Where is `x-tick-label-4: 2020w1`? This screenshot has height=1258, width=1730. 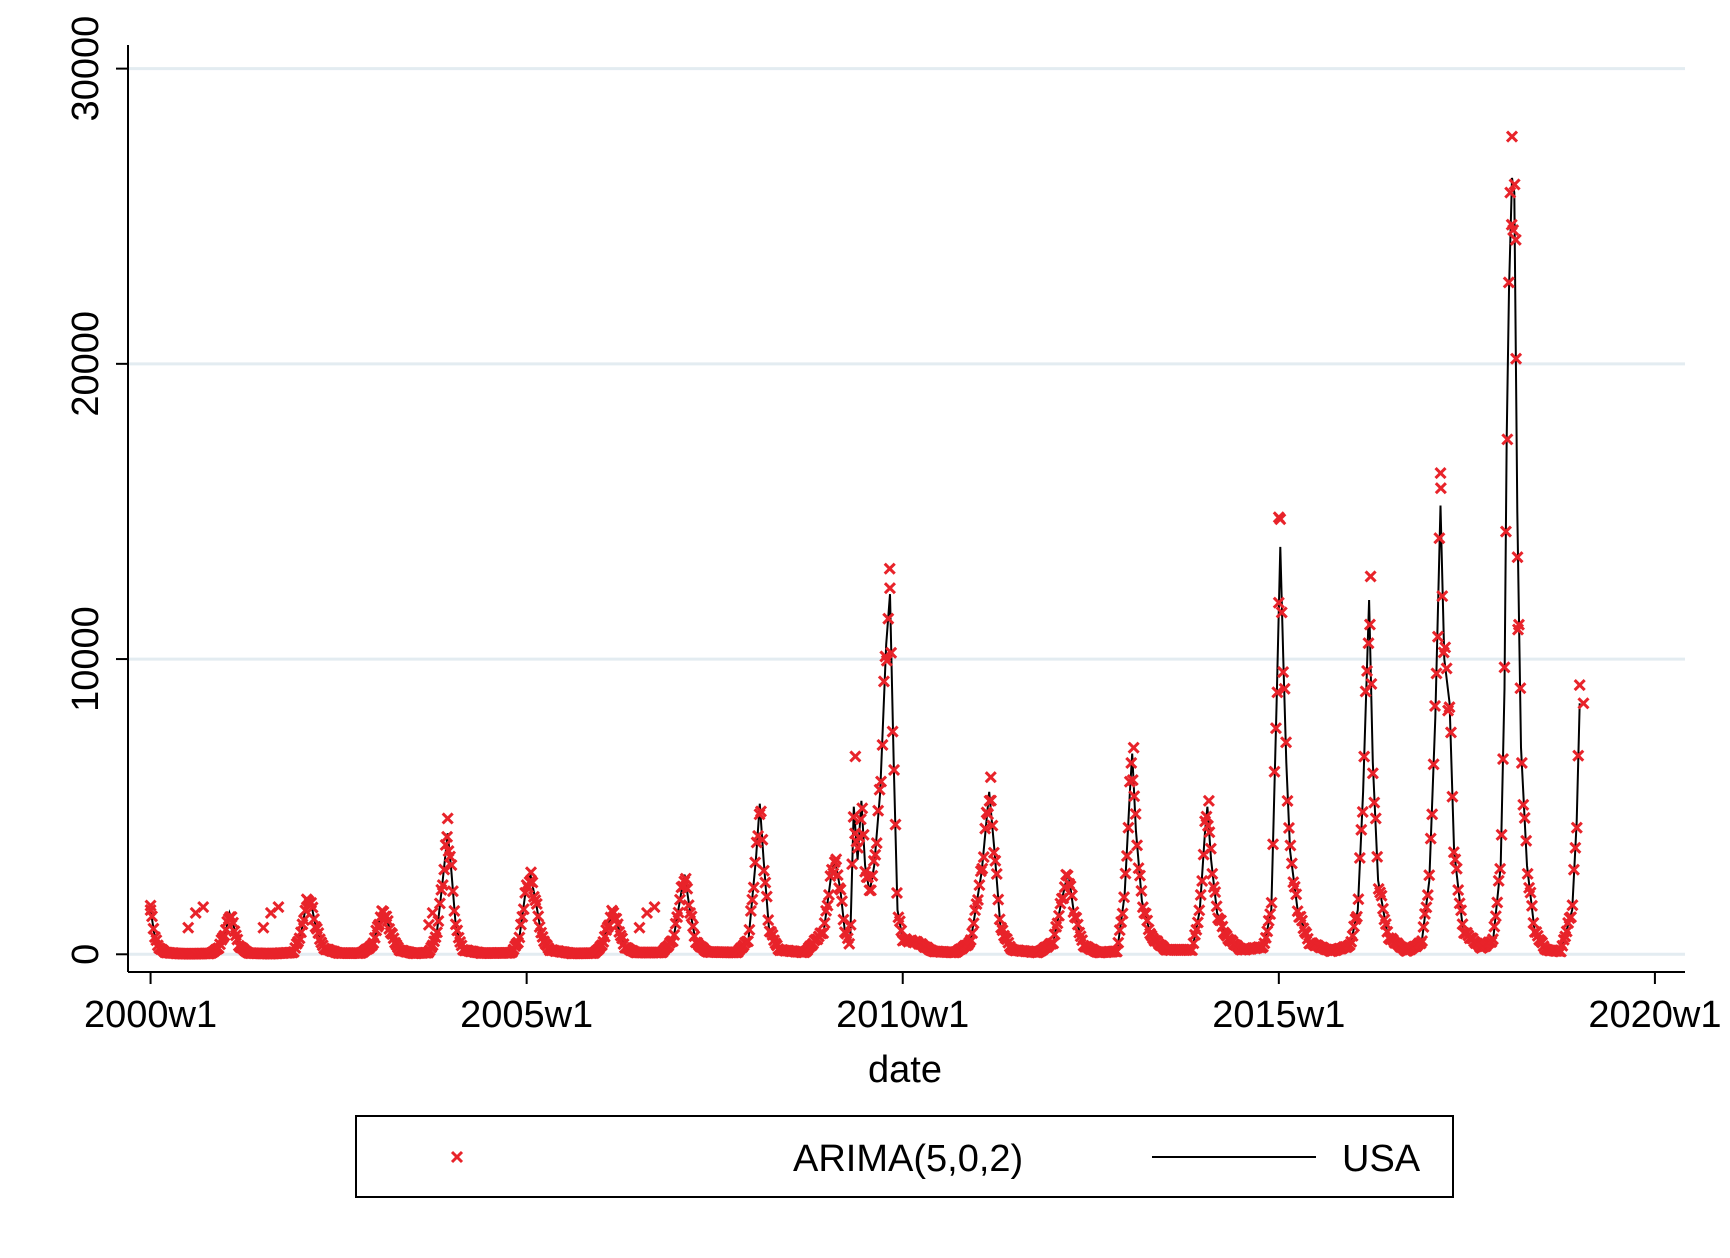
x-tick-label-4: 2020w1 is located at coordinates (1654, 1015).